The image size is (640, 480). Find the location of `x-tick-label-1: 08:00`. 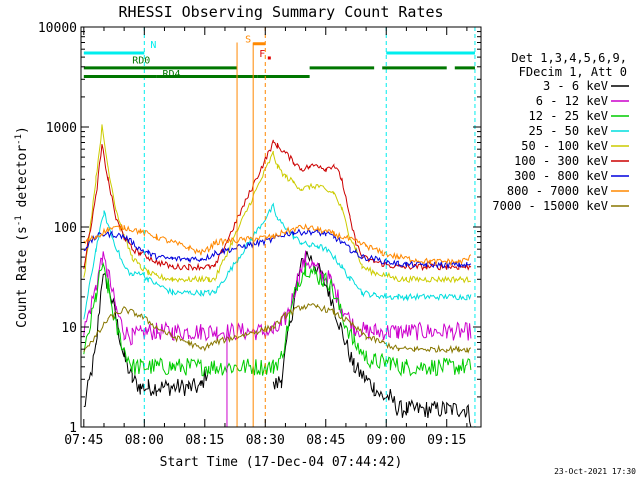

x-tick-label-1: 08:00 is located at coordinates (144, 440).